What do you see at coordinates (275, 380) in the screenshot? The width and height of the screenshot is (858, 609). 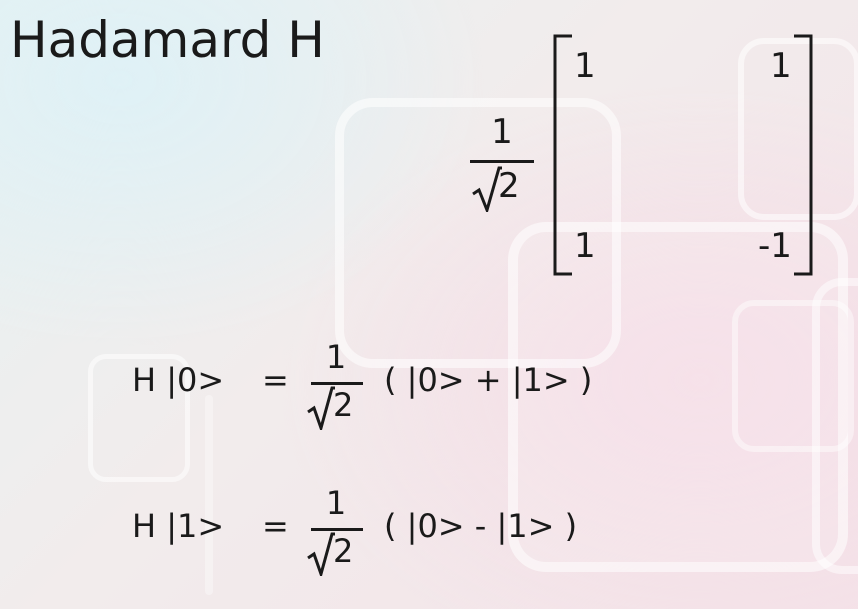 I see `equation-1-equals: =` at bounding box center [275, 380].